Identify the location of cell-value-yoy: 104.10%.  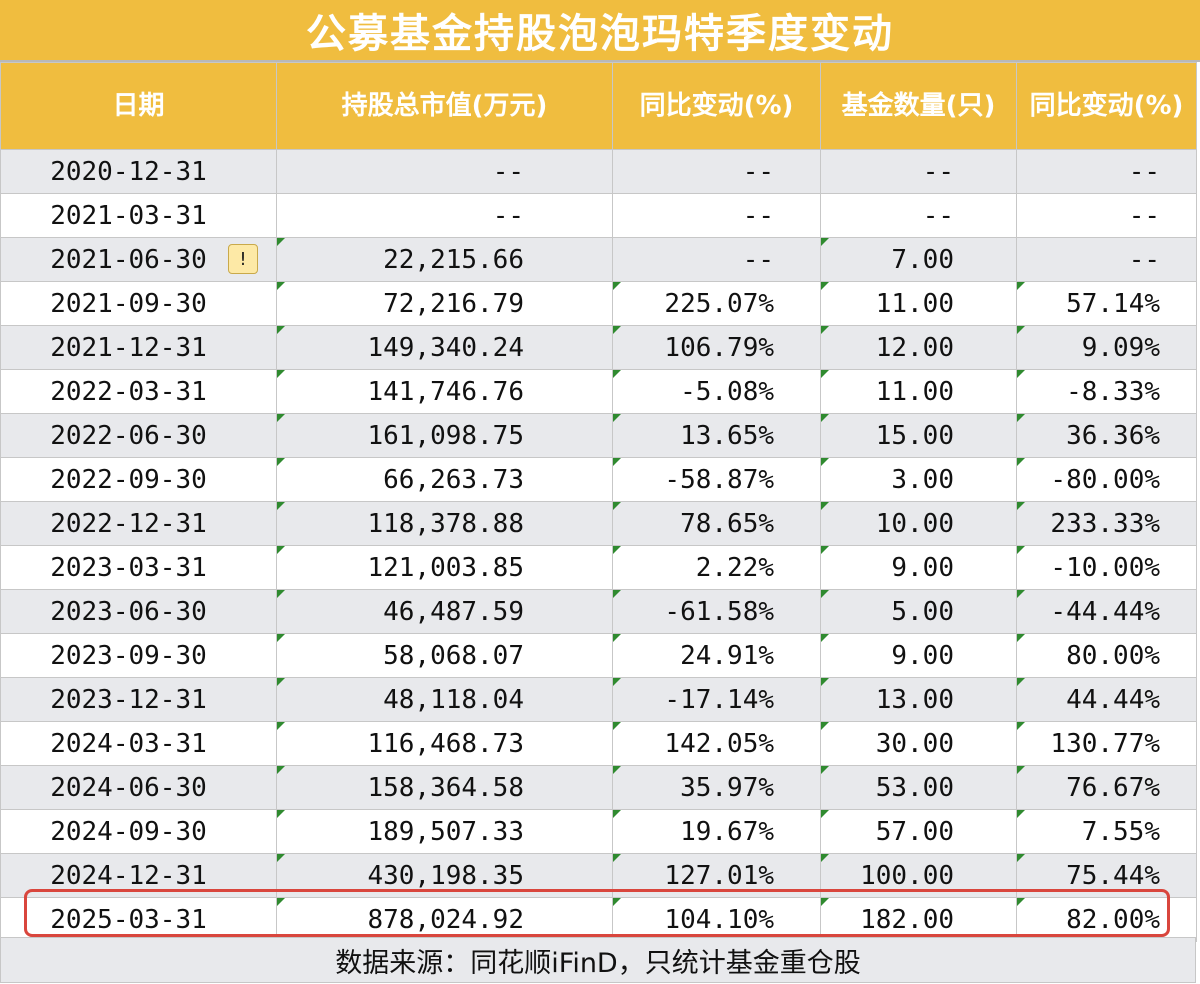
(716, 919).